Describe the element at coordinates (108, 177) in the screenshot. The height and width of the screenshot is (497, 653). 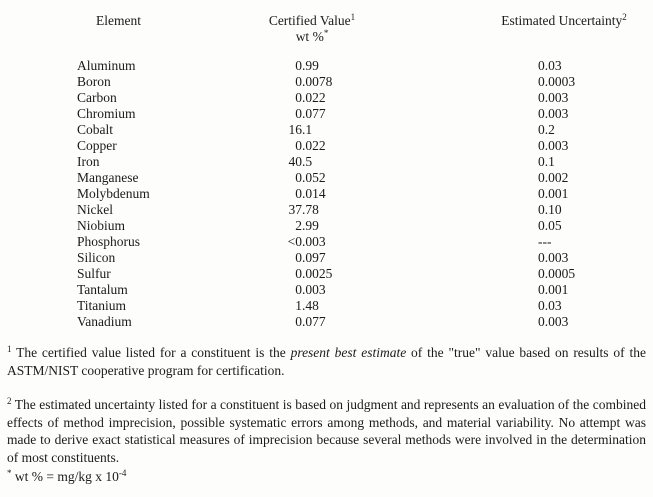
I see `element-cell: Manganese` at that location.